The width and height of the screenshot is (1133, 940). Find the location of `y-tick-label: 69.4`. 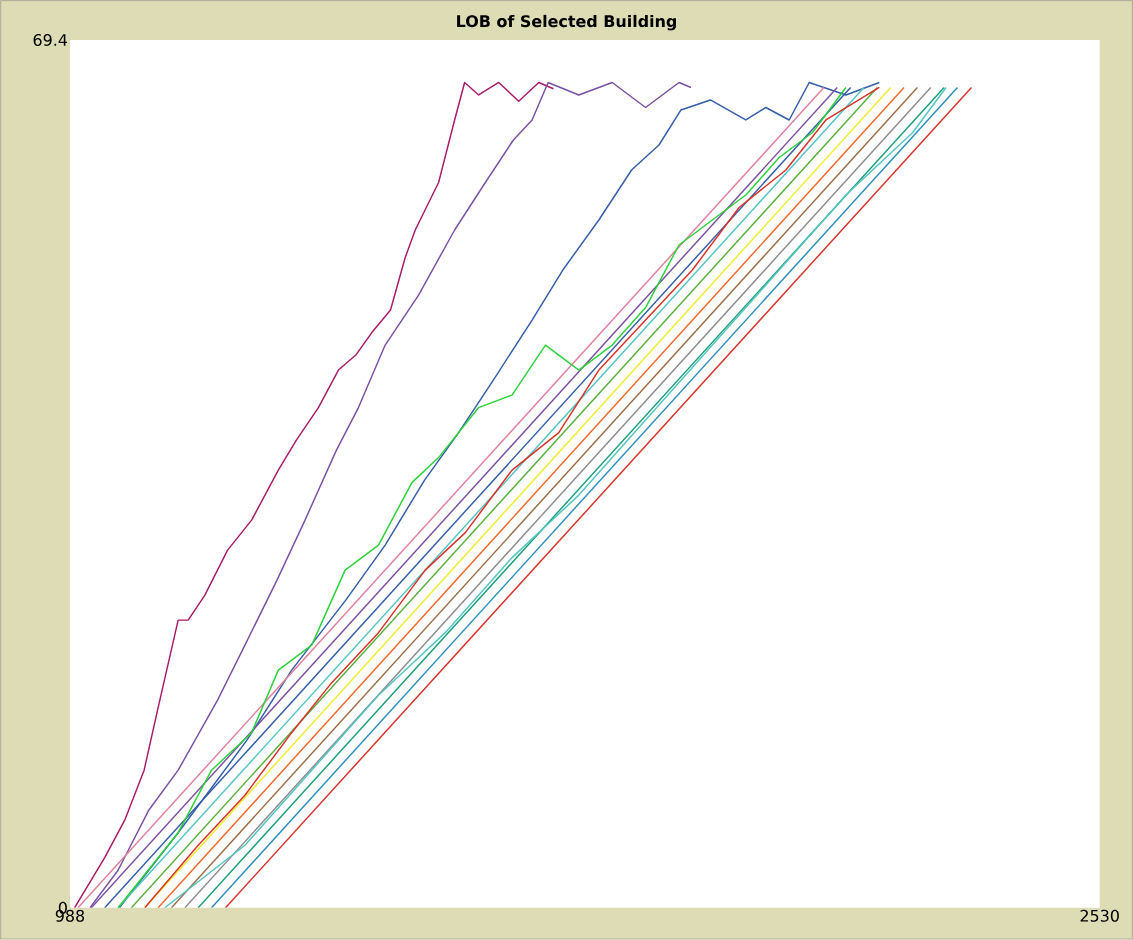

y-tick-label: 69.4 is located at coordinates (50, 40).